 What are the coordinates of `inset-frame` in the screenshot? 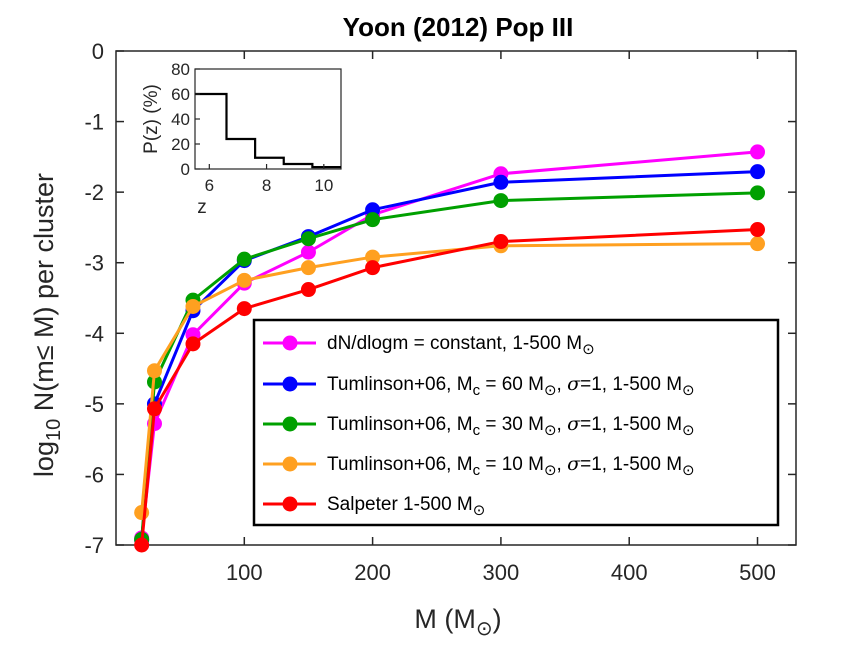 It's located at (268, 119).